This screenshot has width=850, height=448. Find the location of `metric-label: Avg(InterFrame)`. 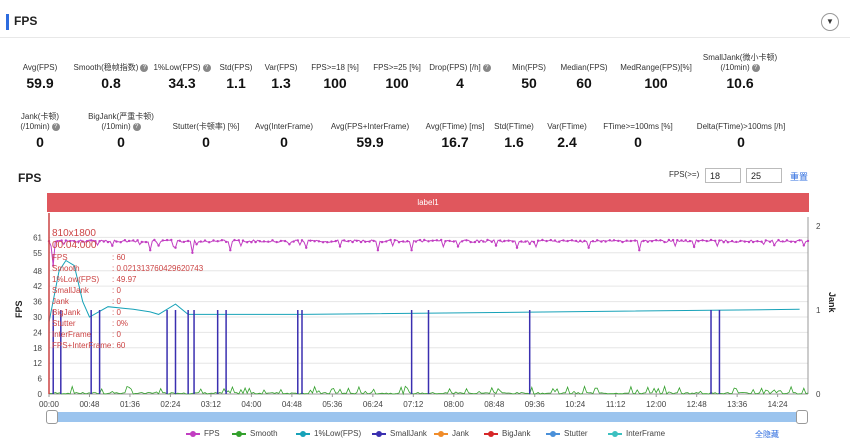

metric-label: Avg(InterFrame) is located at coordinates (284, 126).